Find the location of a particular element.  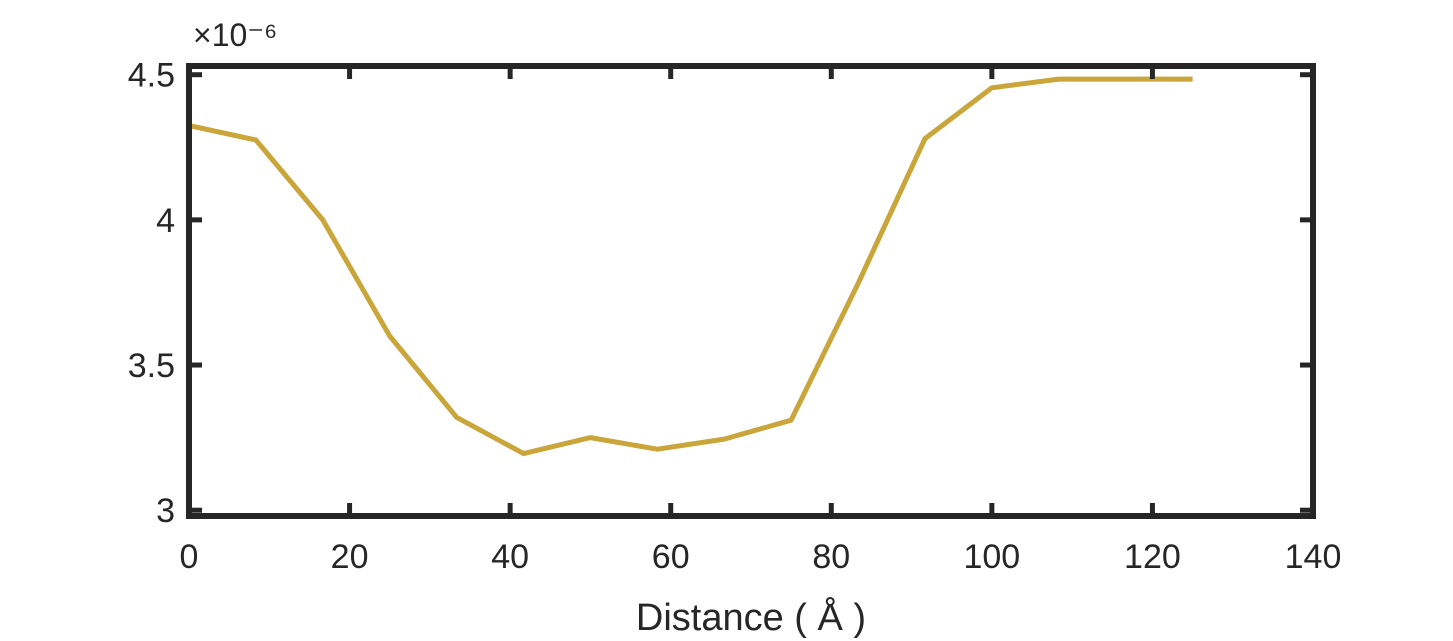

x-tick-label: 0 is located at coordinates (189, 557).